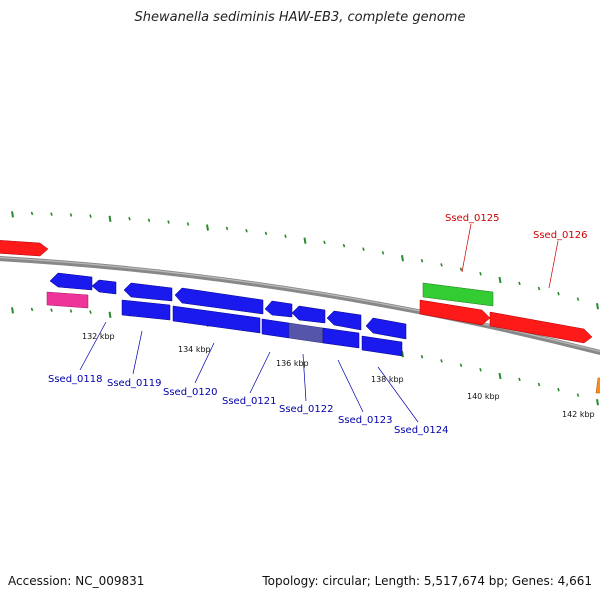  Describe the element at coordinates (24, 248) in the screenshot. I see `gene-arrow-left-edge` at that location.